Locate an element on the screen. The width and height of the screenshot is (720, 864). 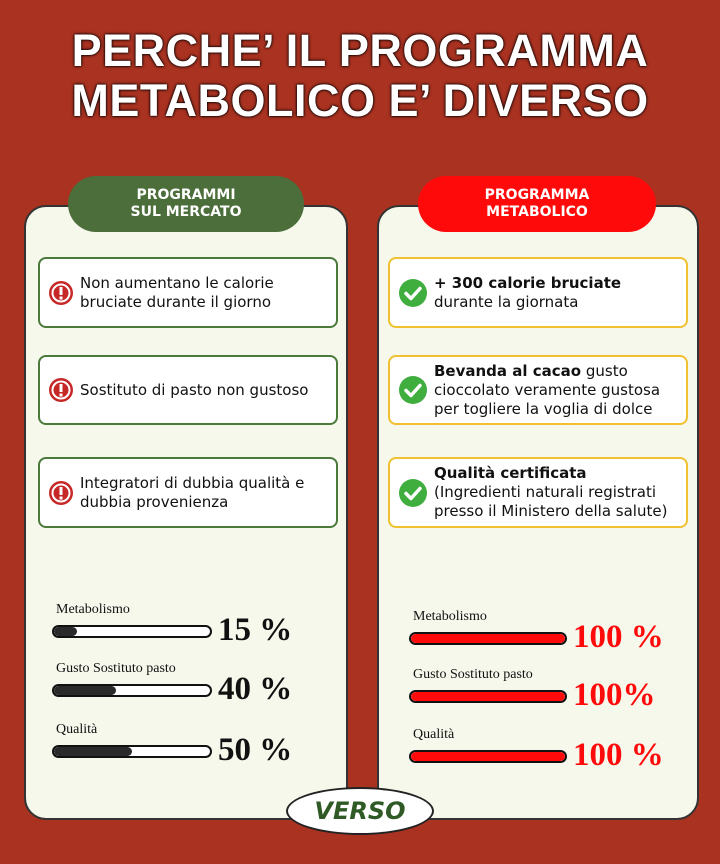
heading-line: PROGRAMMI is located at coordinates (186, 195).